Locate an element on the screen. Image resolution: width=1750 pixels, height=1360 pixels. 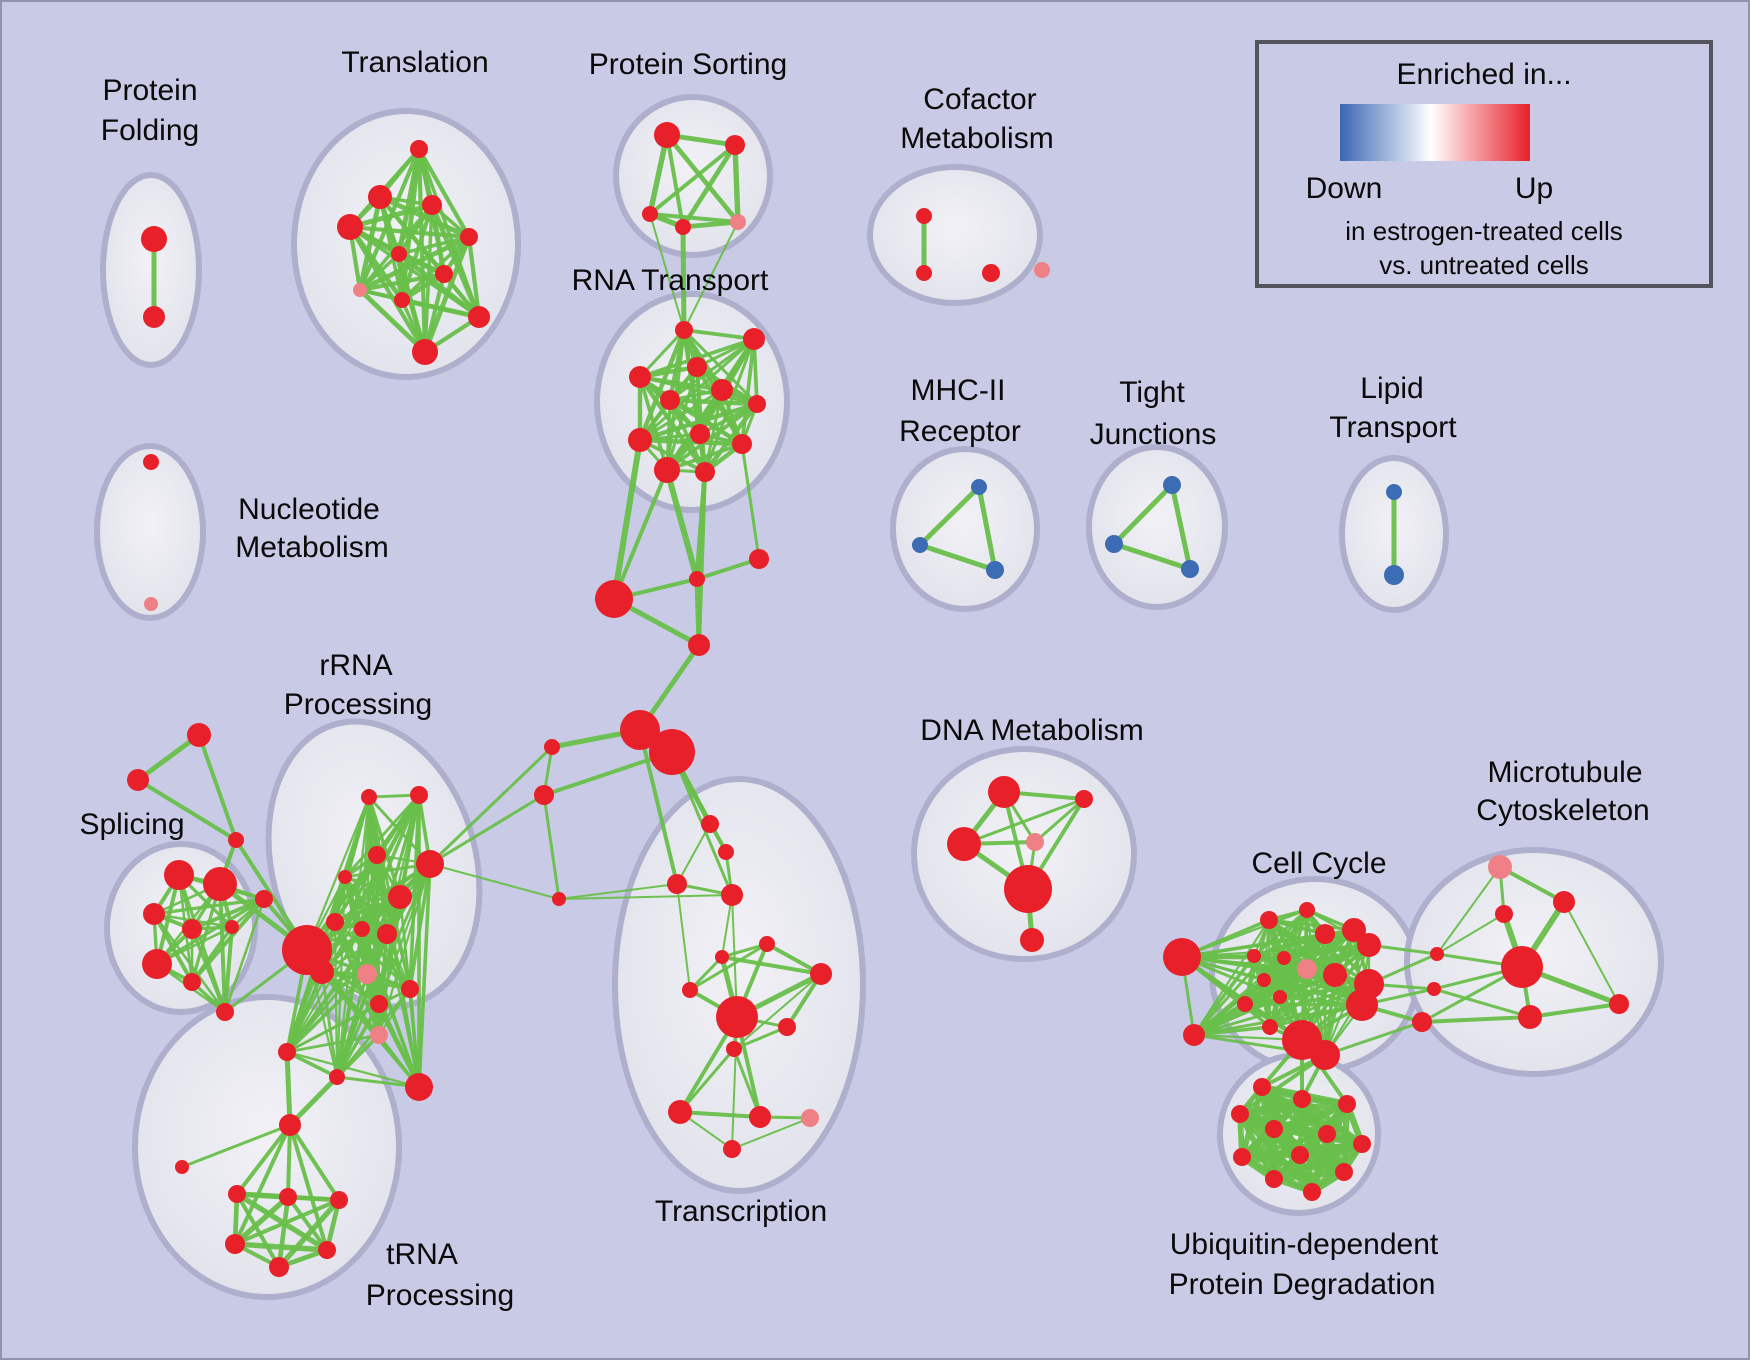
protein-folding-node is located at coordinates (154, 239).